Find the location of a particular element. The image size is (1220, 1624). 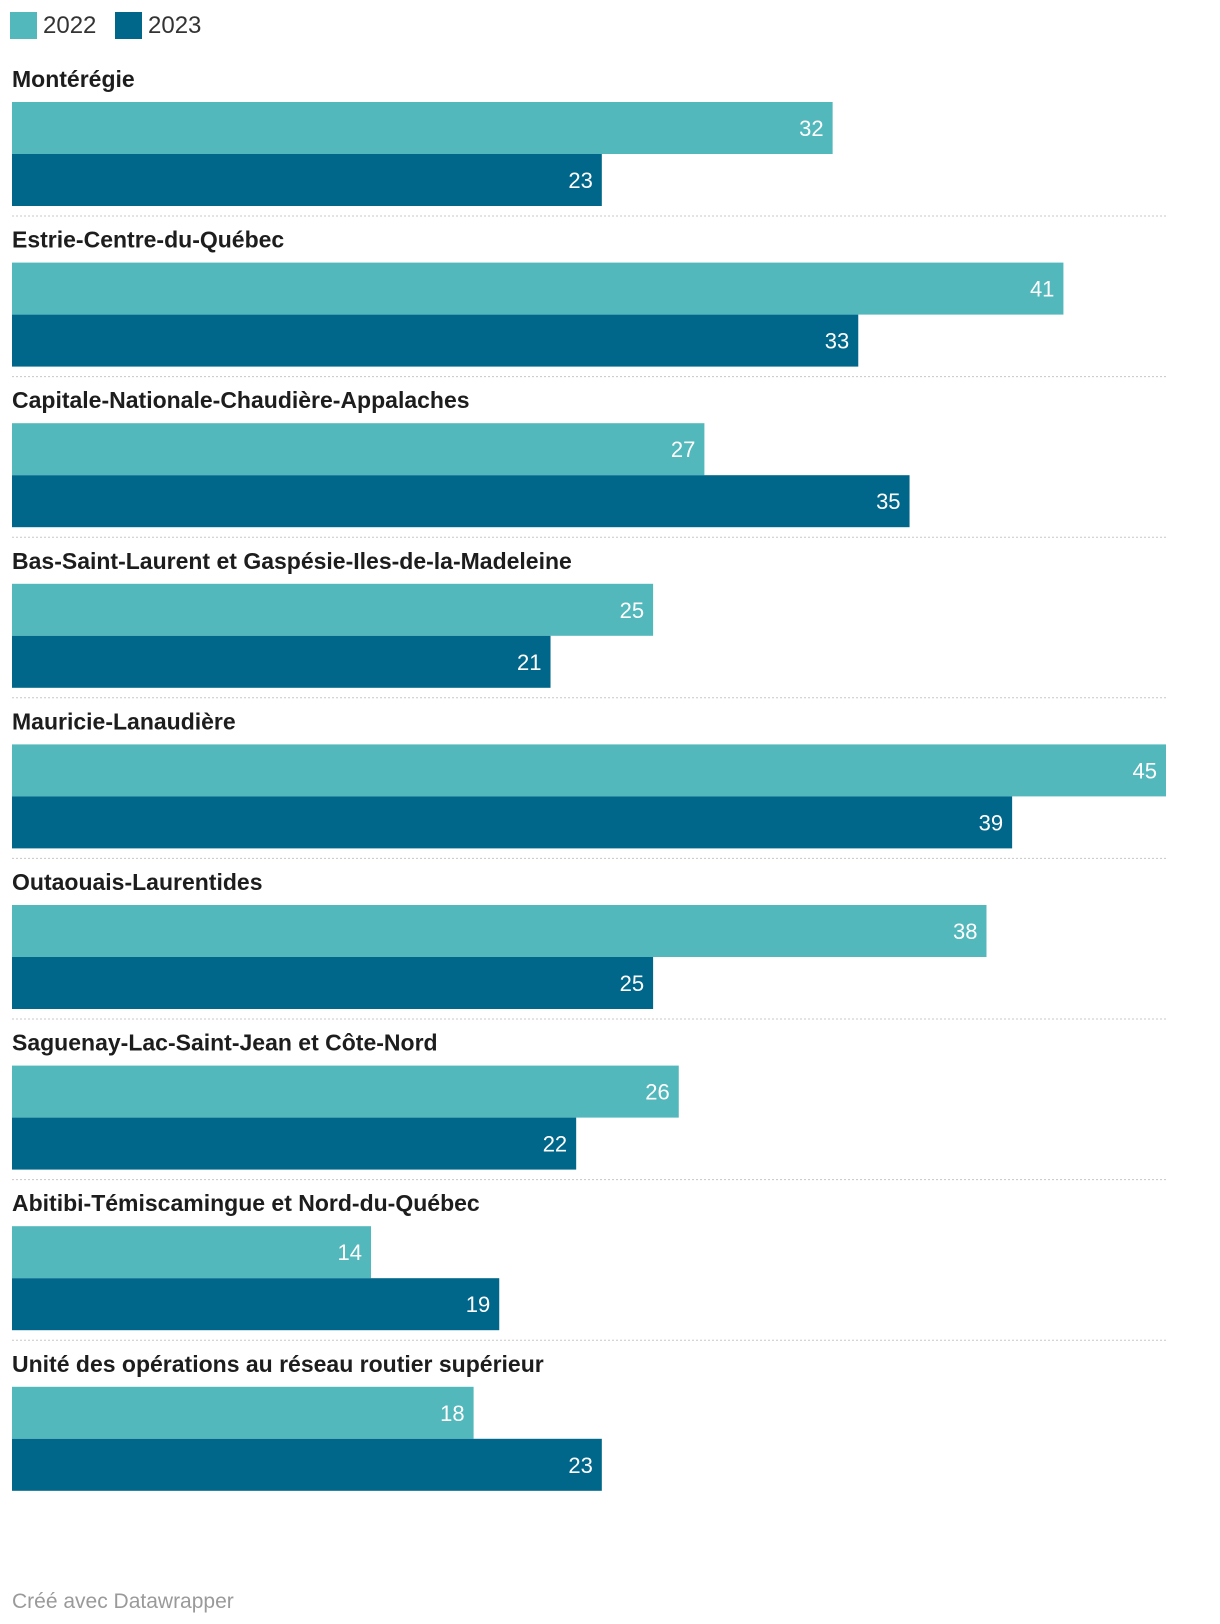

bar-value-label: 33 is located at coordinates (837, 341).